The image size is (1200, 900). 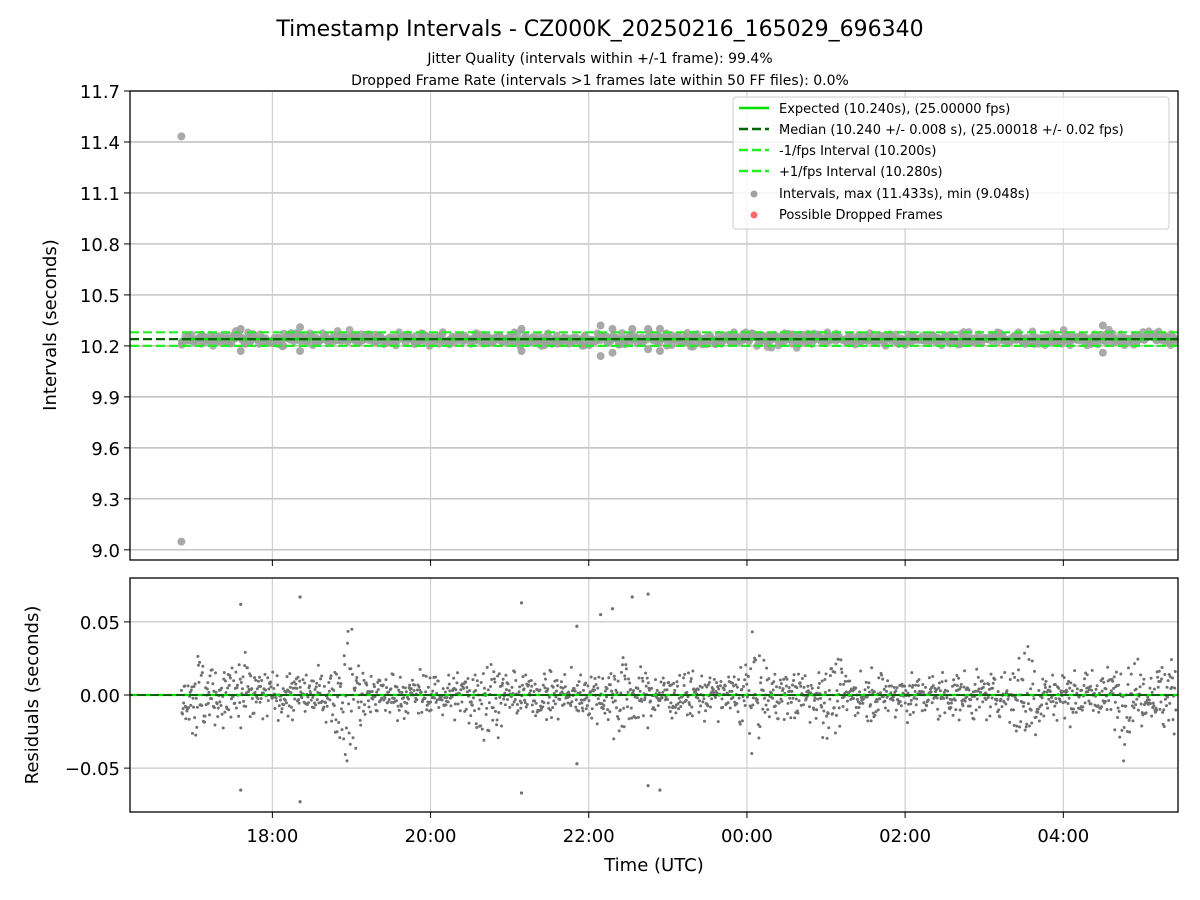 What do you see at coordinates (747, 836) in the screenshot?
I see `bottom-x-tick-label: 00:00` at bounding box center [747, 836].